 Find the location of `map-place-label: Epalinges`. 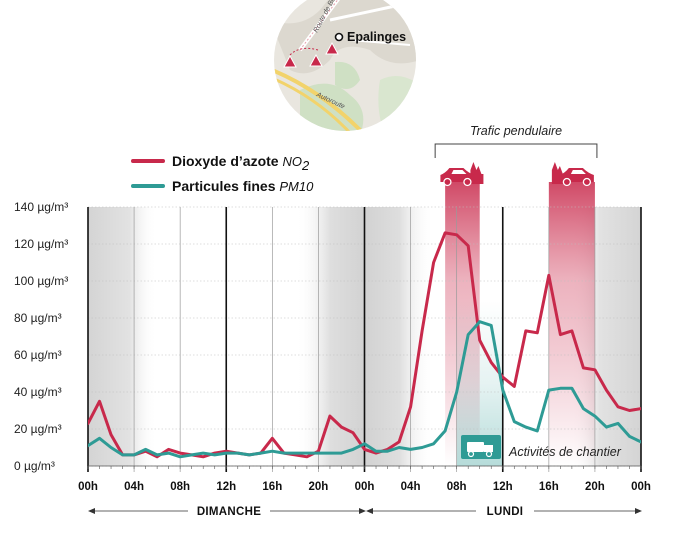

map-place-label: Epalinges is located at coordinates (376, 37).